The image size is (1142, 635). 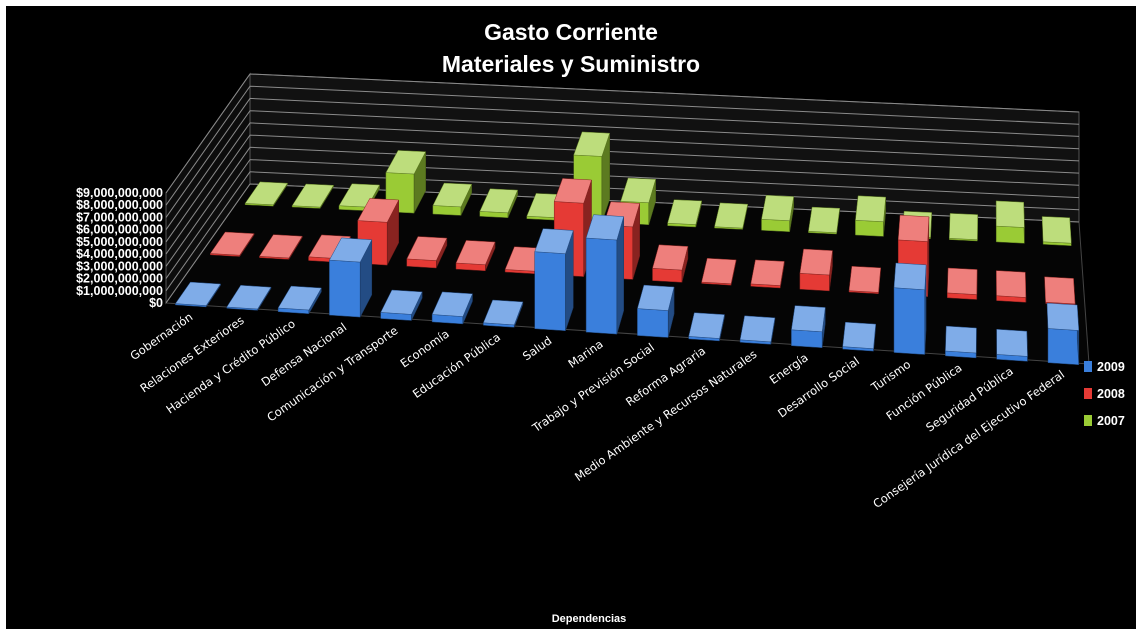 I want to click on legend-label-2008: 2008, so click(x=1111, y=394).